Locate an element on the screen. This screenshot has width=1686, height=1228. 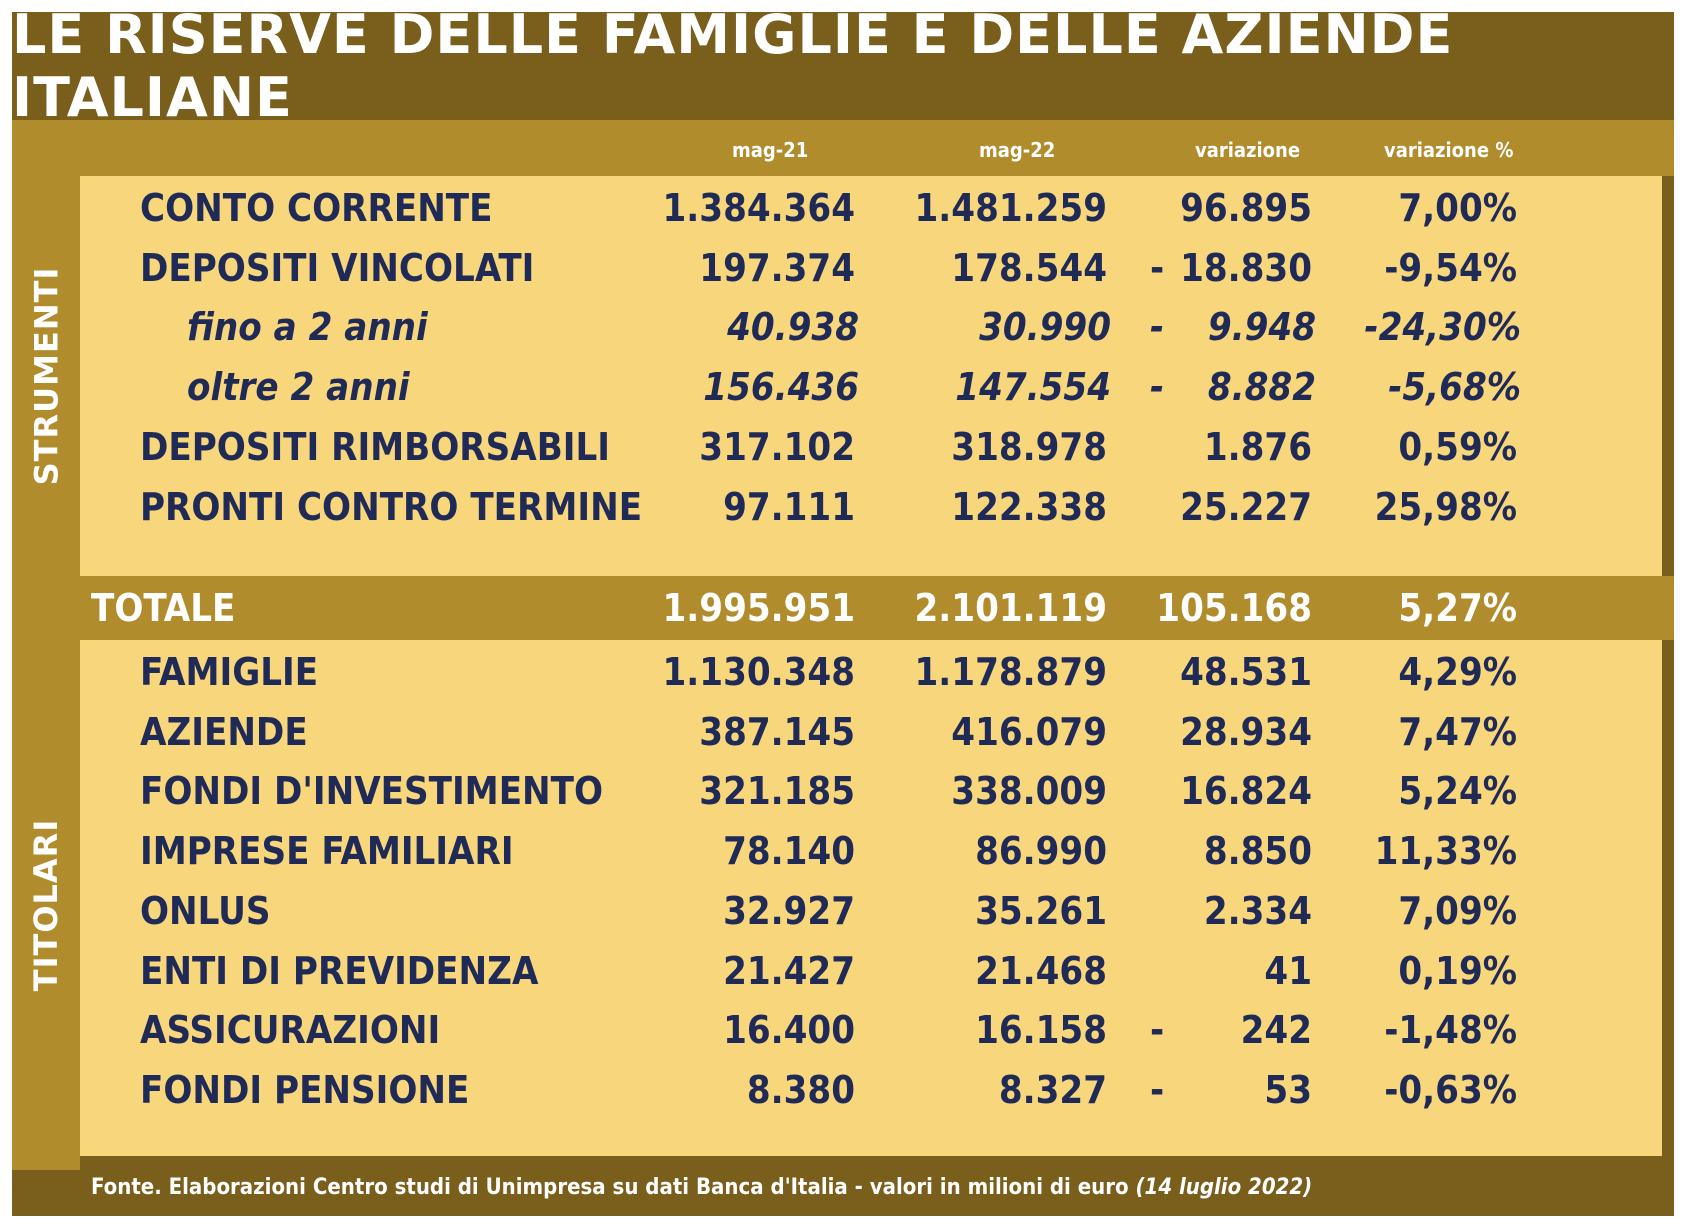
cell-mag22: 86.990 is located at coordinates (1041, 851).